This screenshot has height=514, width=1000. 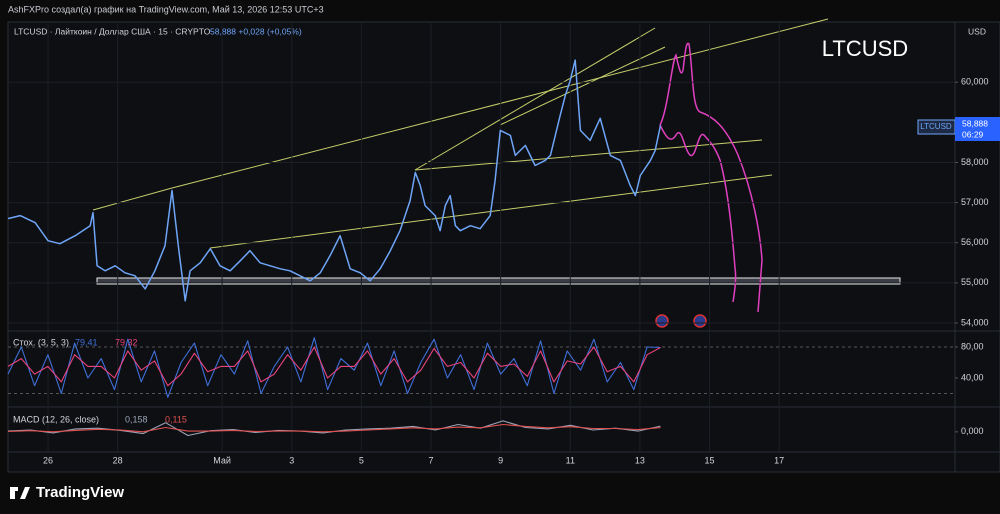 What do you see at coordinates (80, 492) in the screenshot?
I see `footer-logo-text: TradingView` at bounding box center [80, 492].